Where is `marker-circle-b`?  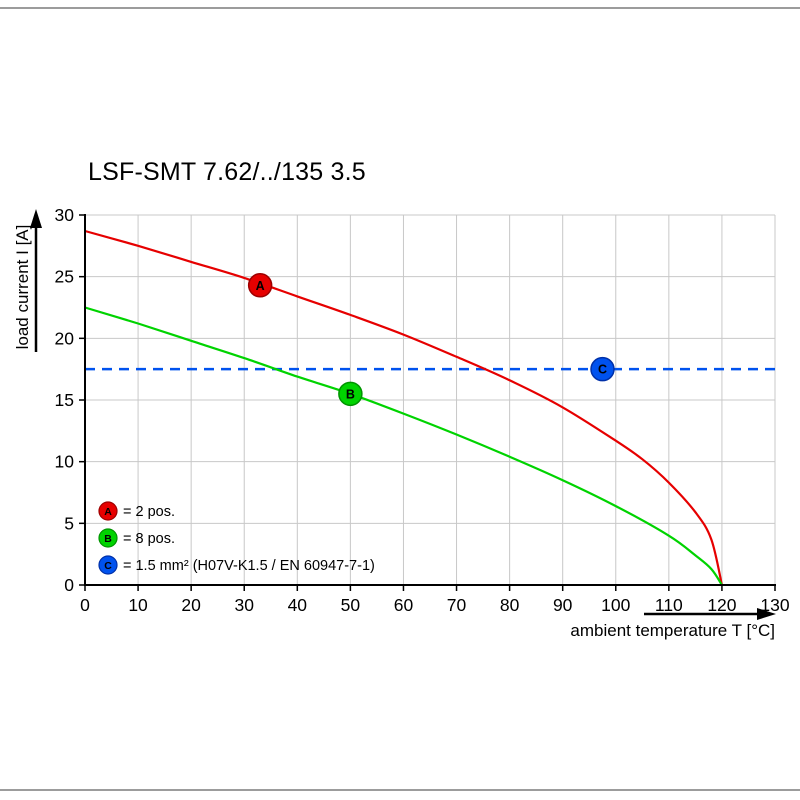
marker-circle-b is located at coordinates (350, 394).